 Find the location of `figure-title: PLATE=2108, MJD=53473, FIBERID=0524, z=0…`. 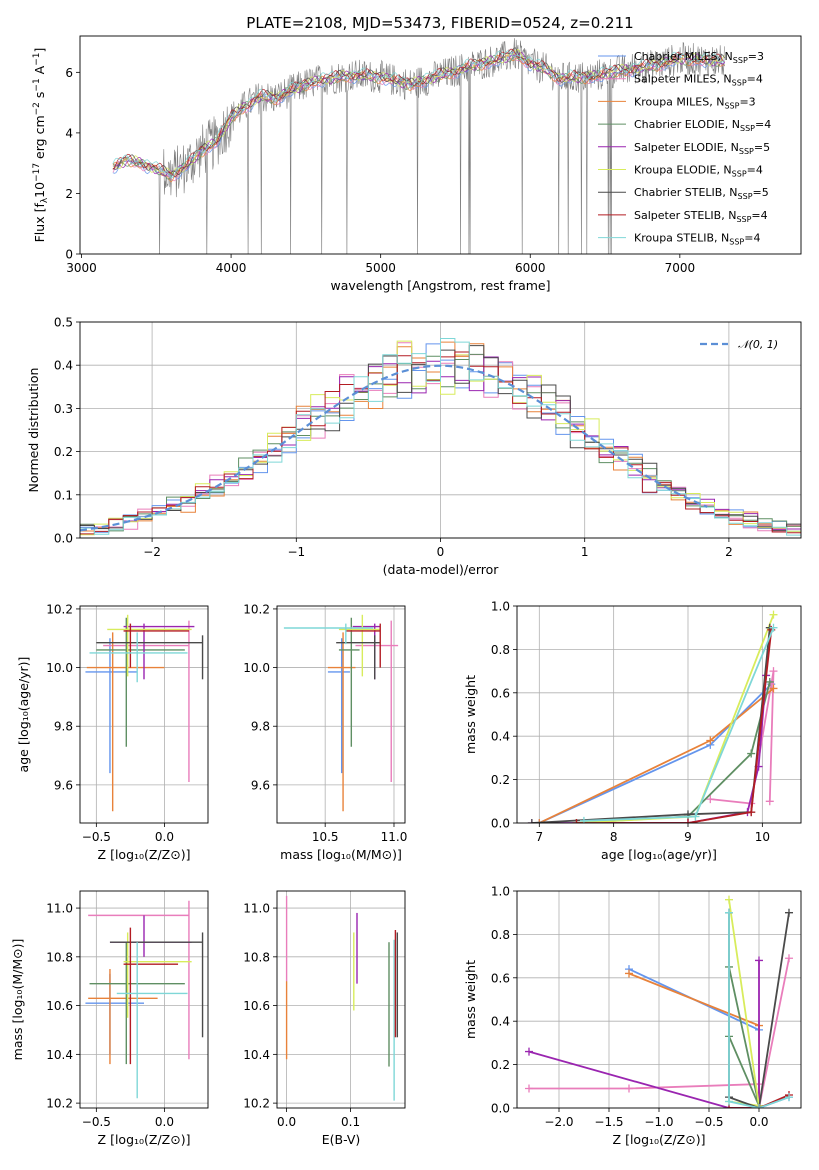

figure-title: PLATE=2108, MJD=53473, FIBERID=0524, z=0… is located at coordinates (439, 23).